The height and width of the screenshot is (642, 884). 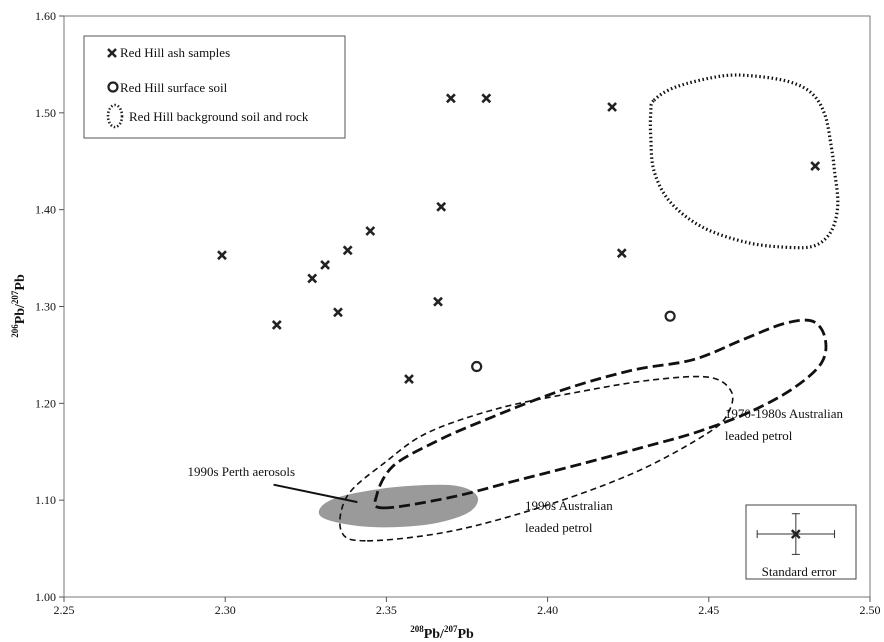 What do you see at coordinates (15, 297) in the screenshot?
I see `y-axis-title-sup2: 207` at bounding box center [15, 297].